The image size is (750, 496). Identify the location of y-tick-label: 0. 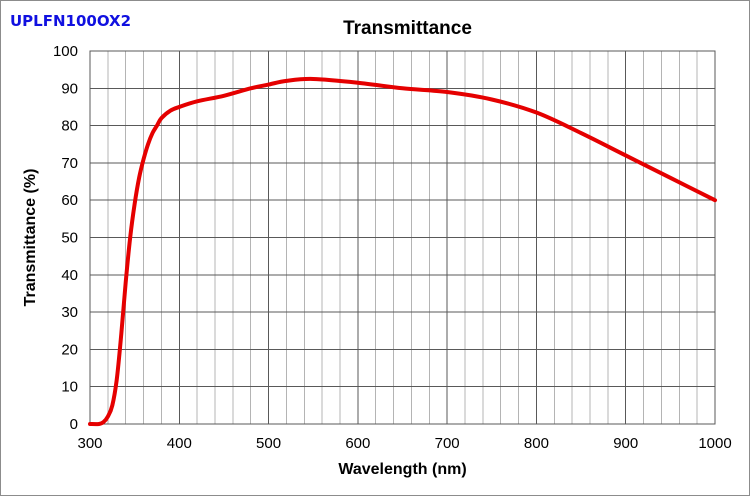
(74, 424).